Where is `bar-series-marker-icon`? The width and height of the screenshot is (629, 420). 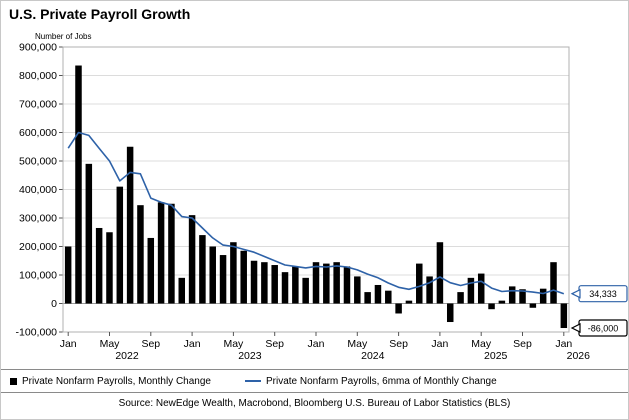 bar-series-marker-icon is located at coordinates (13, 381).